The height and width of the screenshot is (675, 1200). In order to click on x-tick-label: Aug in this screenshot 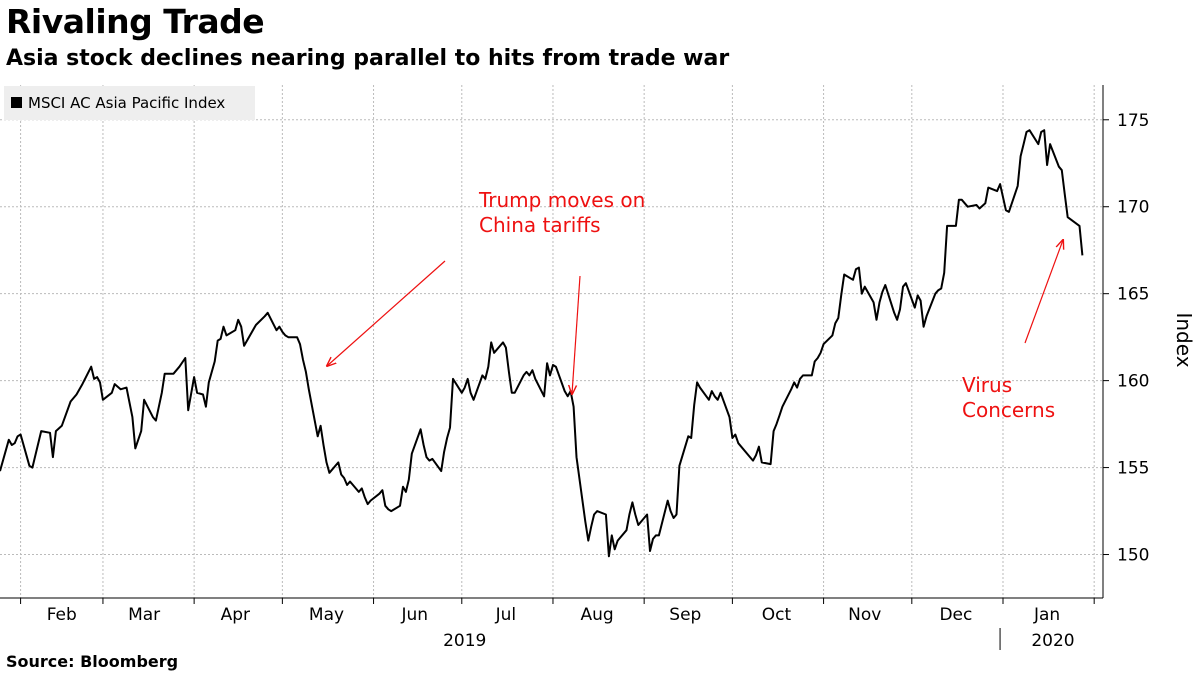, I will do `click(596, 615)`.